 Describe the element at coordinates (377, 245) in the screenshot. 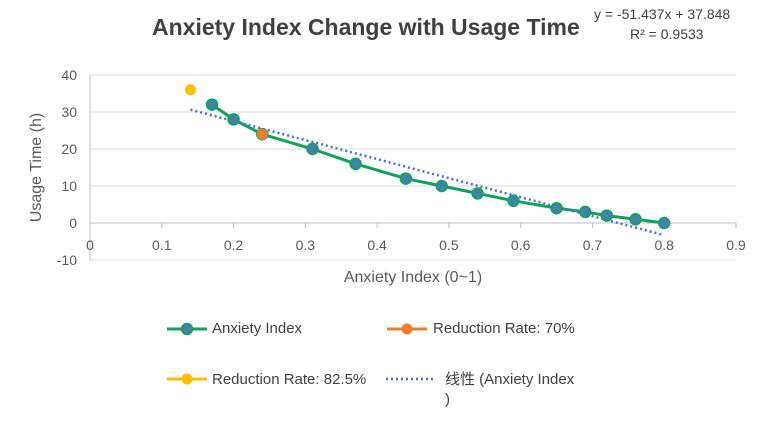

I see `x-tick-label: 0.4` at that location.